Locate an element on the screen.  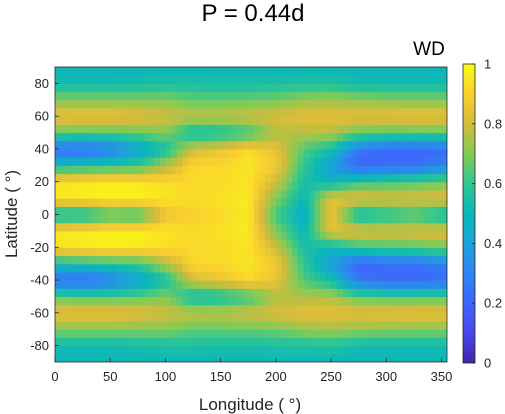
y-tick-label: 0 is located at coordinates (45, 214).